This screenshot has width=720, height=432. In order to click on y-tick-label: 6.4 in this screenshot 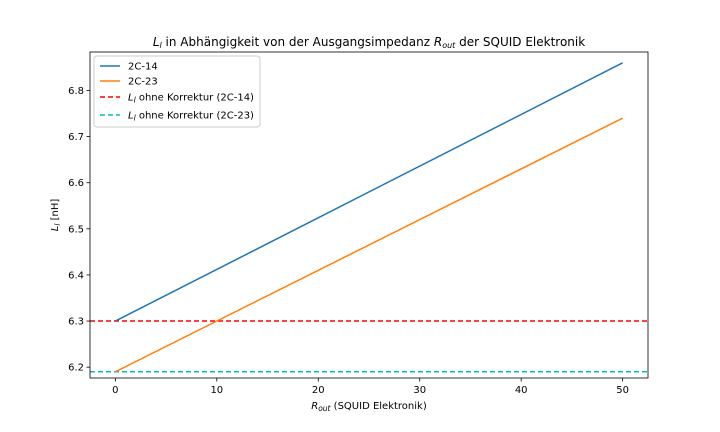, I will do `click(76, 275)`.